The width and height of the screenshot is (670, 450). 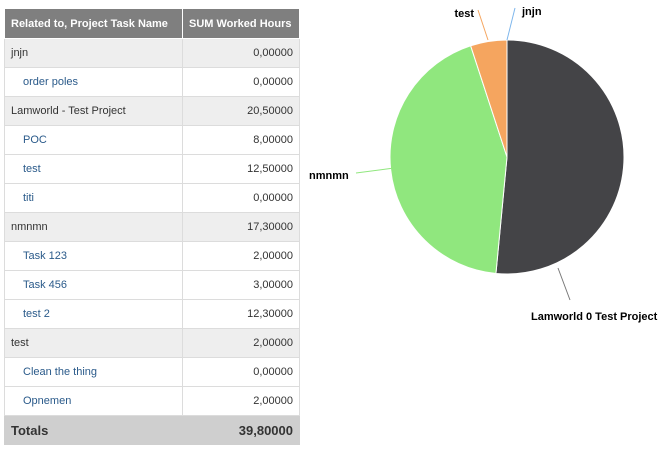 I want to click on hours-value: 8,00000, so click(x=241, y=140).